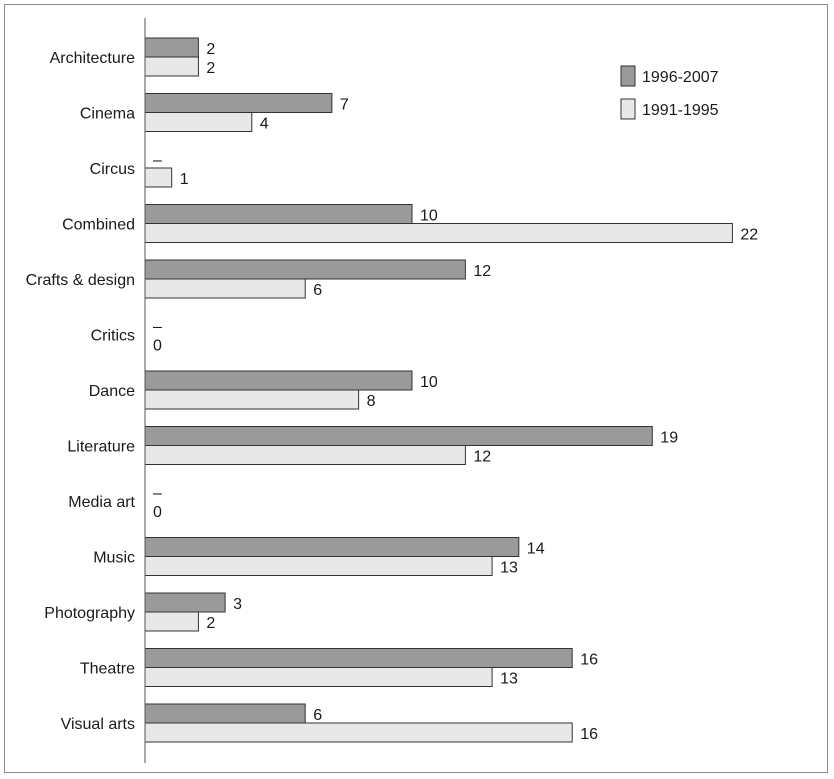 The height and width of the screenshot is (779, 834). What do you see at coordinates (358, 732) in the screenshot?
I see `bar-1991-1995-visual-arts` at bounding box center [358, 732].